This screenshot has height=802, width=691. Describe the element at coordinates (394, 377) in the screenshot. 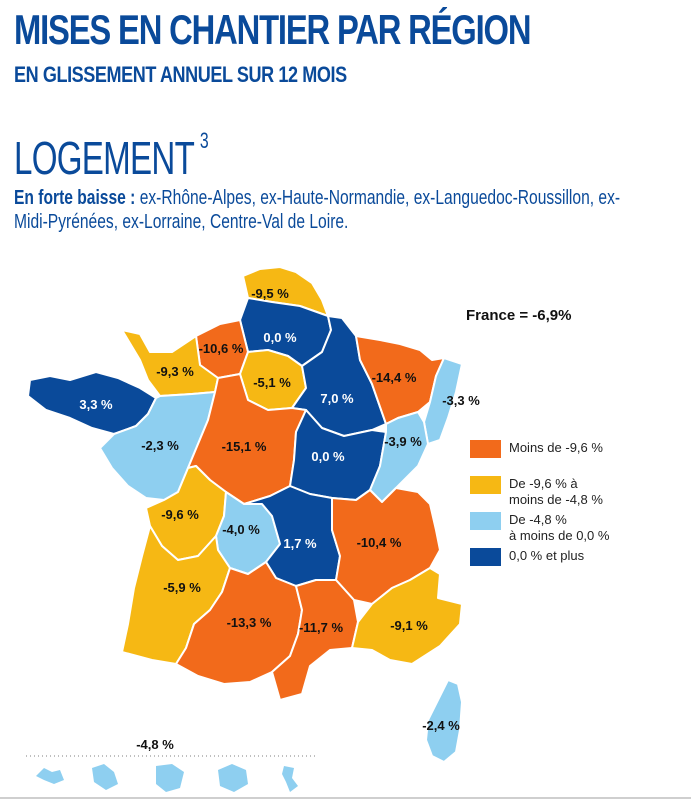

I see `region-value-label: -14,4 %` at that location.